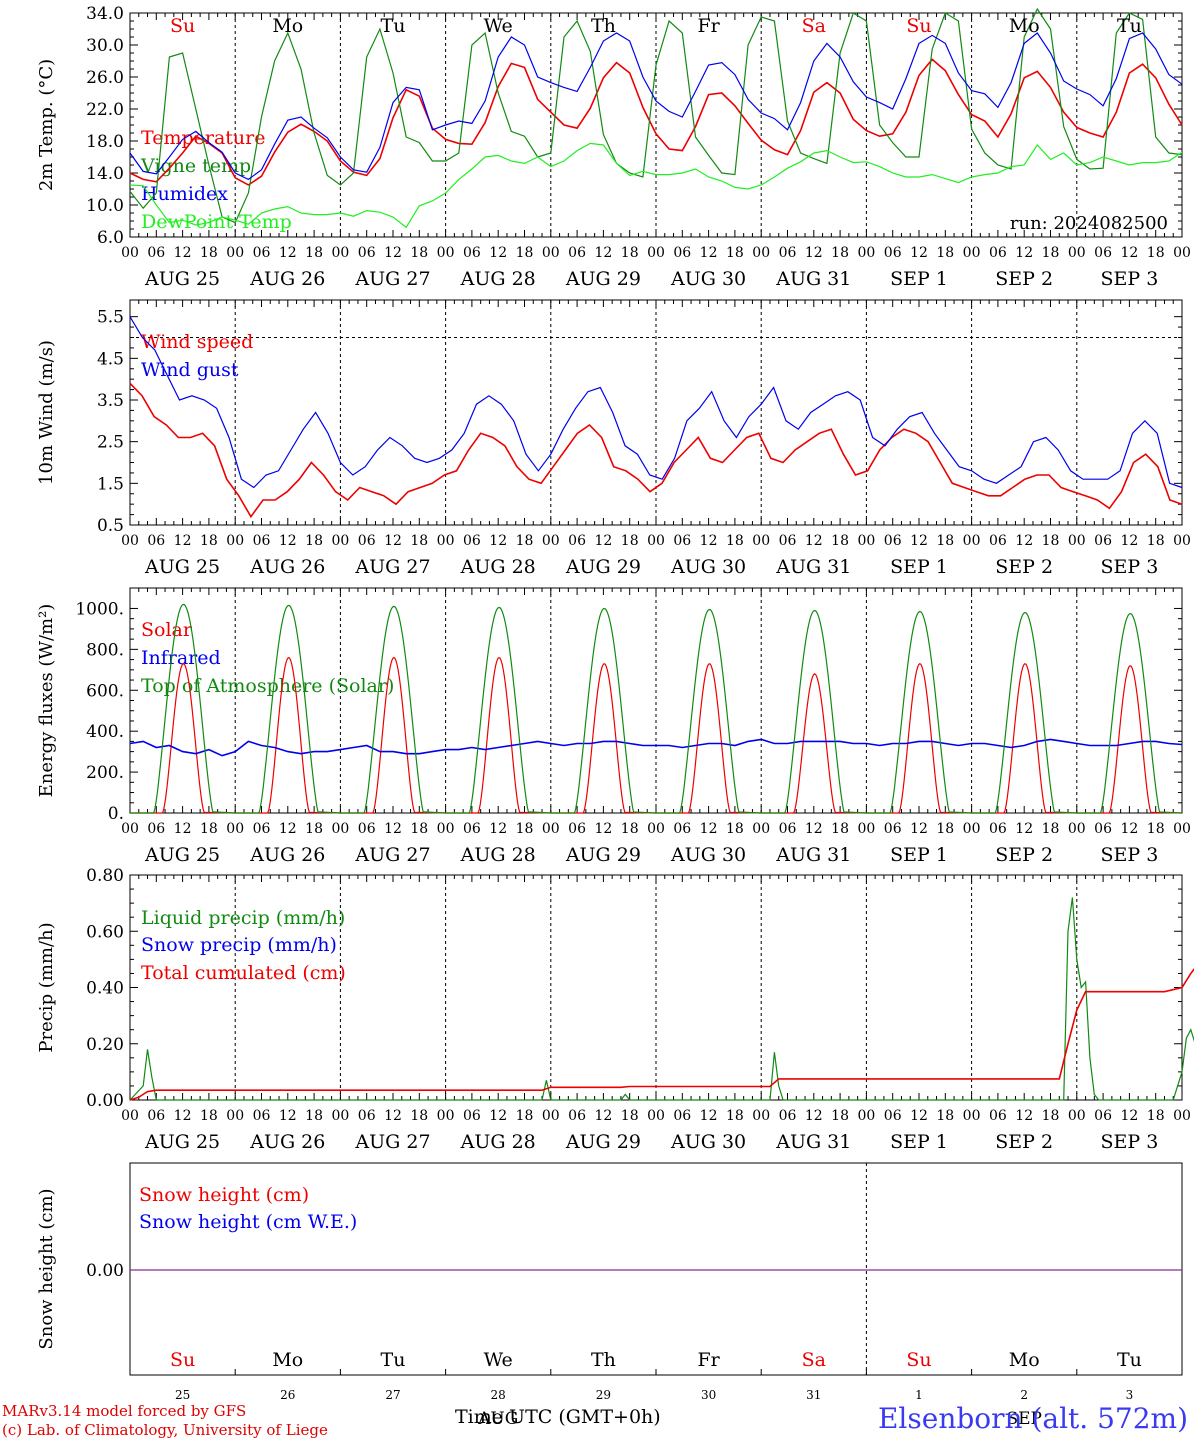  Describe the element at coordinates (558, 1417) in the screenshot. I see `time-axis-label: Time UTC (GMT+0h)` at that location.